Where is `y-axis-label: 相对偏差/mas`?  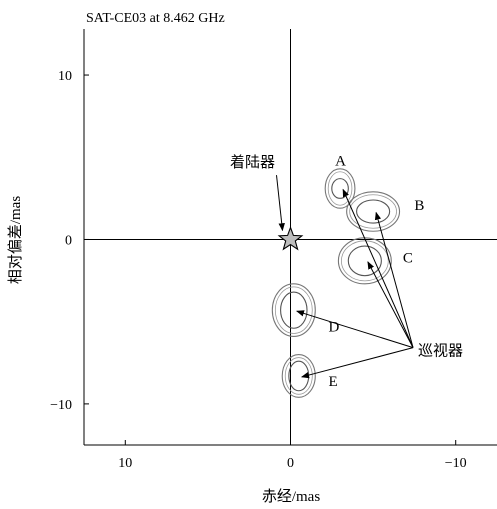 y-axis-label: 相对偏差/mas is located at coordinates (15, 240).